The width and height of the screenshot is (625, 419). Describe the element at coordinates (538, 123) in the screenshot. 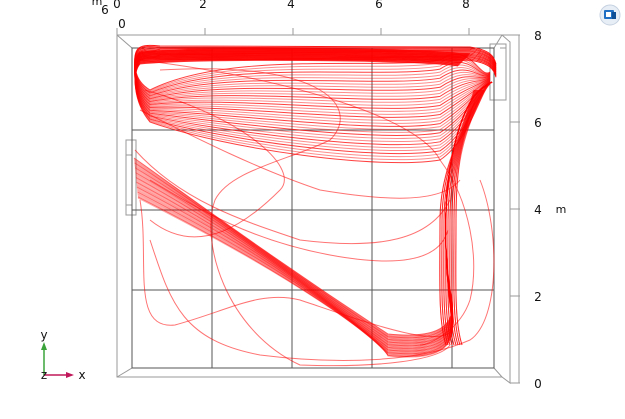

I see `right-tick-label: 6` at that location.